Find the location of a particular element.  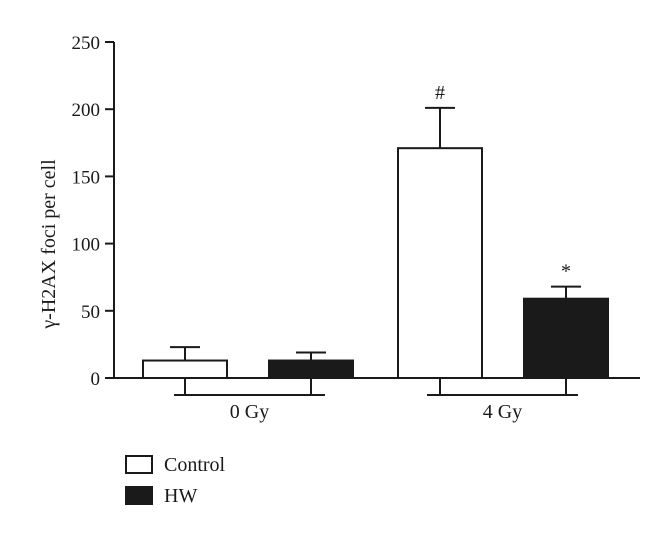

significance-marker: # is located at coordinates (440, 93).